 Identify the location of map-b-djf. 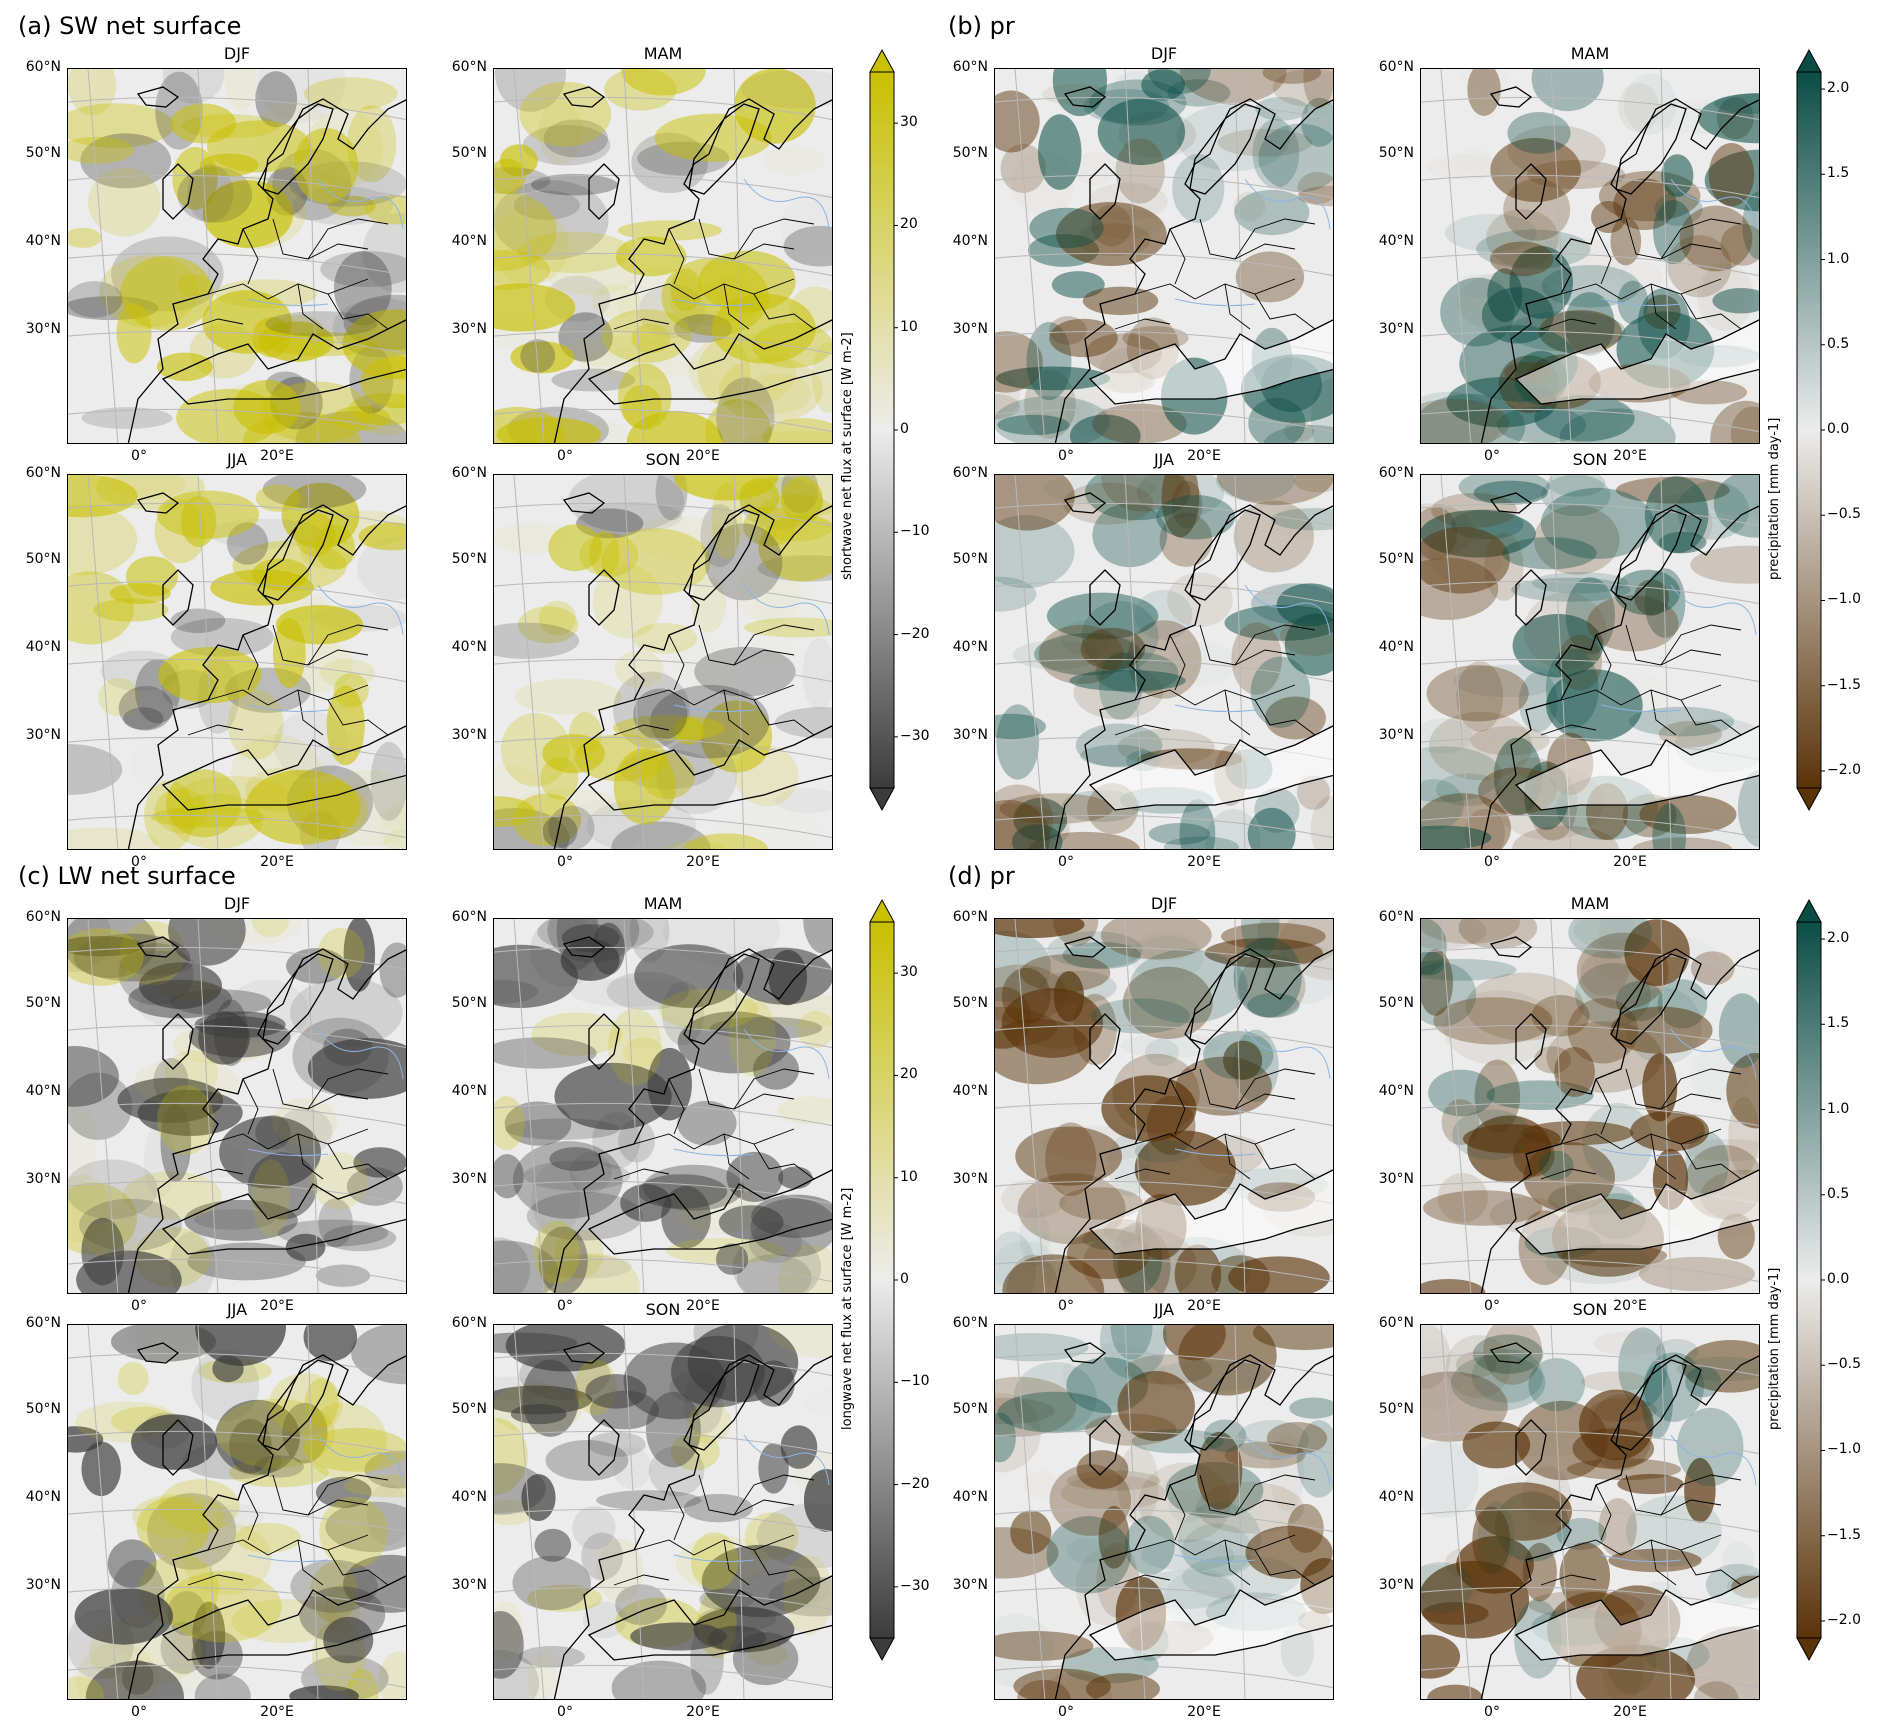
(1164, 256).